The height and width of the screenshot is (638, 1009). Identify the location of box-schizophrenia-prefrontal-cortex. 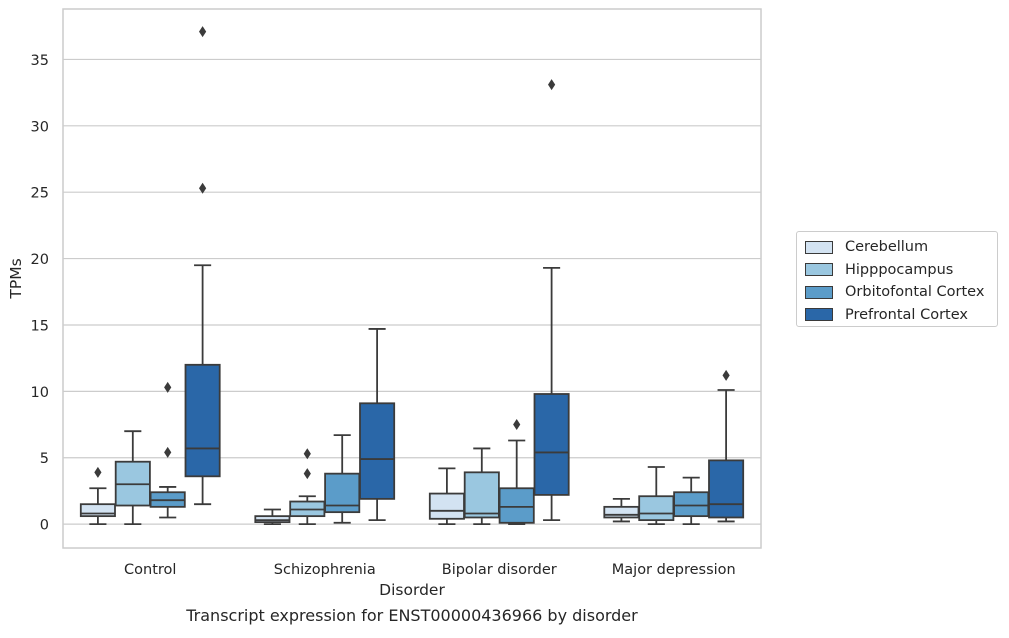
(377, 451).